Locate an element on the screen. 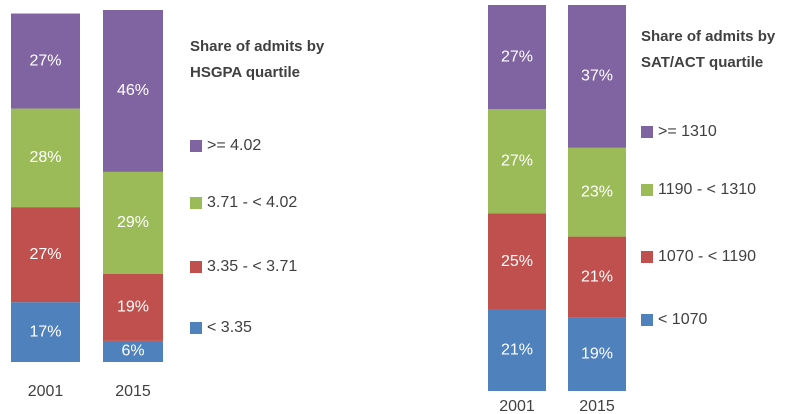 This screenshot has height=414, width=809. data-label: 29% is located at coordinates (133, 222).